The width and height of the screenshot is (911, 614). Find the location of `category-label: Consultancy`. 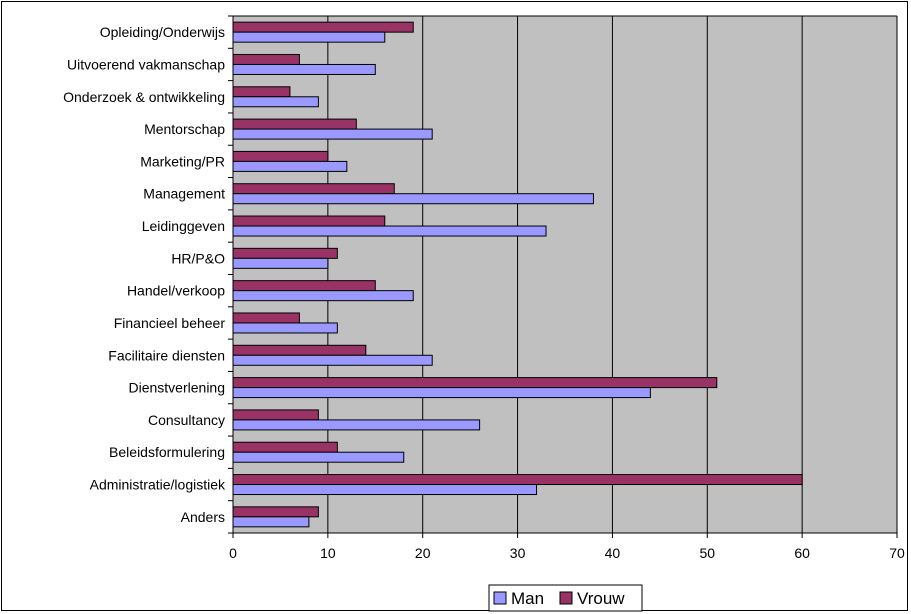

category-label: Consultancy is located at coordinates (186, 420).